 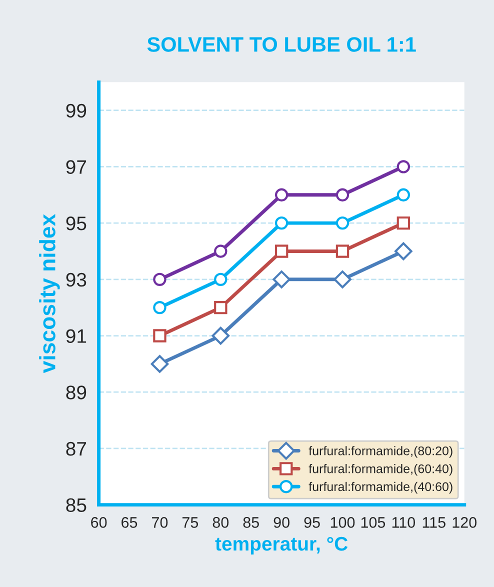 What do you see at coordinates (281, 545) in the screenshot?
I see `x-axis-title: temperatur, °C` at bounding box center [281, 545].